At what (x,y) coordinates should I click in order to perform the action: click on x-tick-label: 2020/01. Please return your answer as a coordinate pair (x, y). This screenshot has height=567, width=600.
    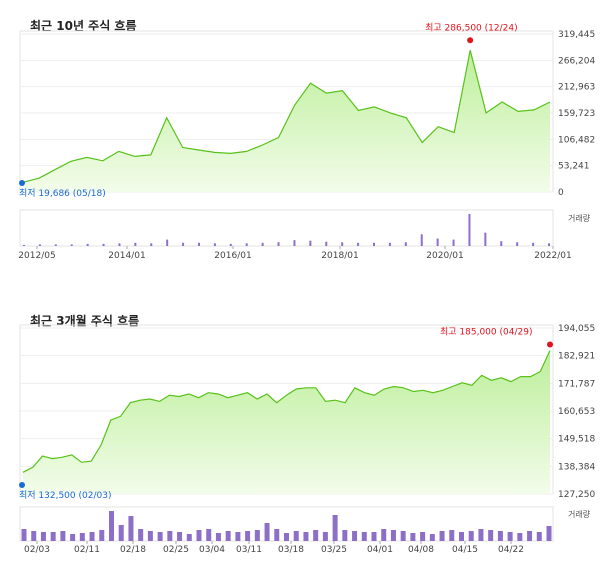
    Looking at the image, I should click on (444, 256).